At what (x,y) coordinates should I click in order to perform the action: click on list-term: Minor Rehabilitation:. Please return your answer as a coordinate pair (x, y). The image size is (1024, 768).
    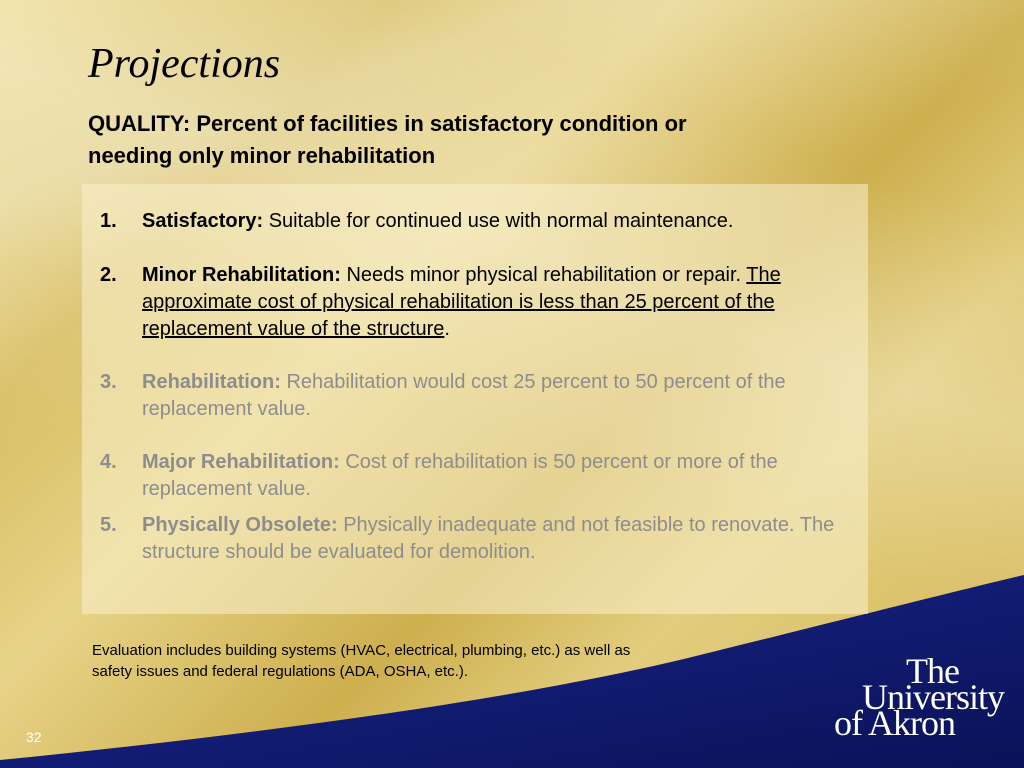
    Looking at the image, I should click on (241, 275).